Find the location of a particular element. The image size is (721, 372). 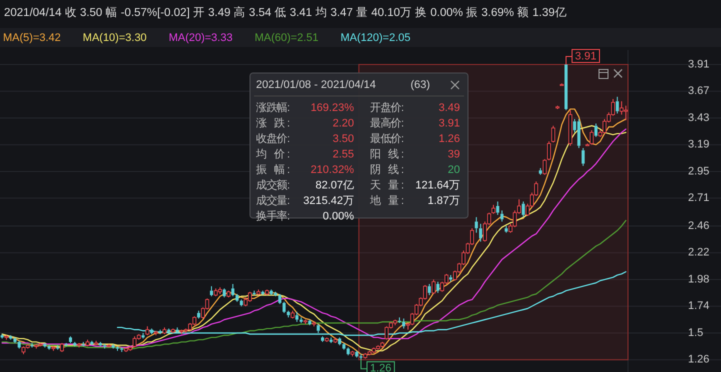

annotation: 2.55 is located at coordinates (343, 154).